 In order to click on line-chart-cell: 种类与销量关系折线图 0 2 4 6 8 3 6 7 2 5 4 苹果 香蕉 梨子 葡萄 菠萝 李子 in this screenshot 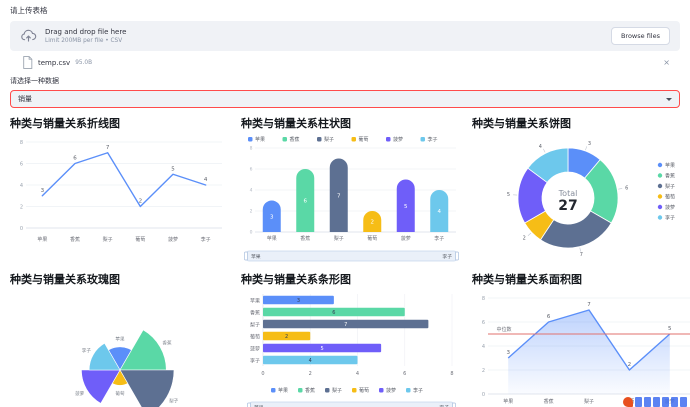, I will do `click(120, 189)`.